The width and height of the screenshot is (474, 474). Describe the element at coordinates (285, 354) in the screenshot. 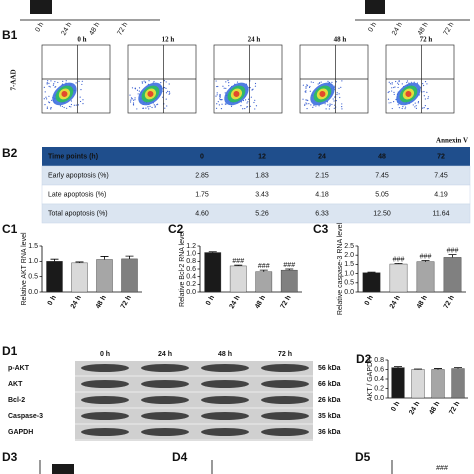

I see `lane-label: 72 h` at that location.